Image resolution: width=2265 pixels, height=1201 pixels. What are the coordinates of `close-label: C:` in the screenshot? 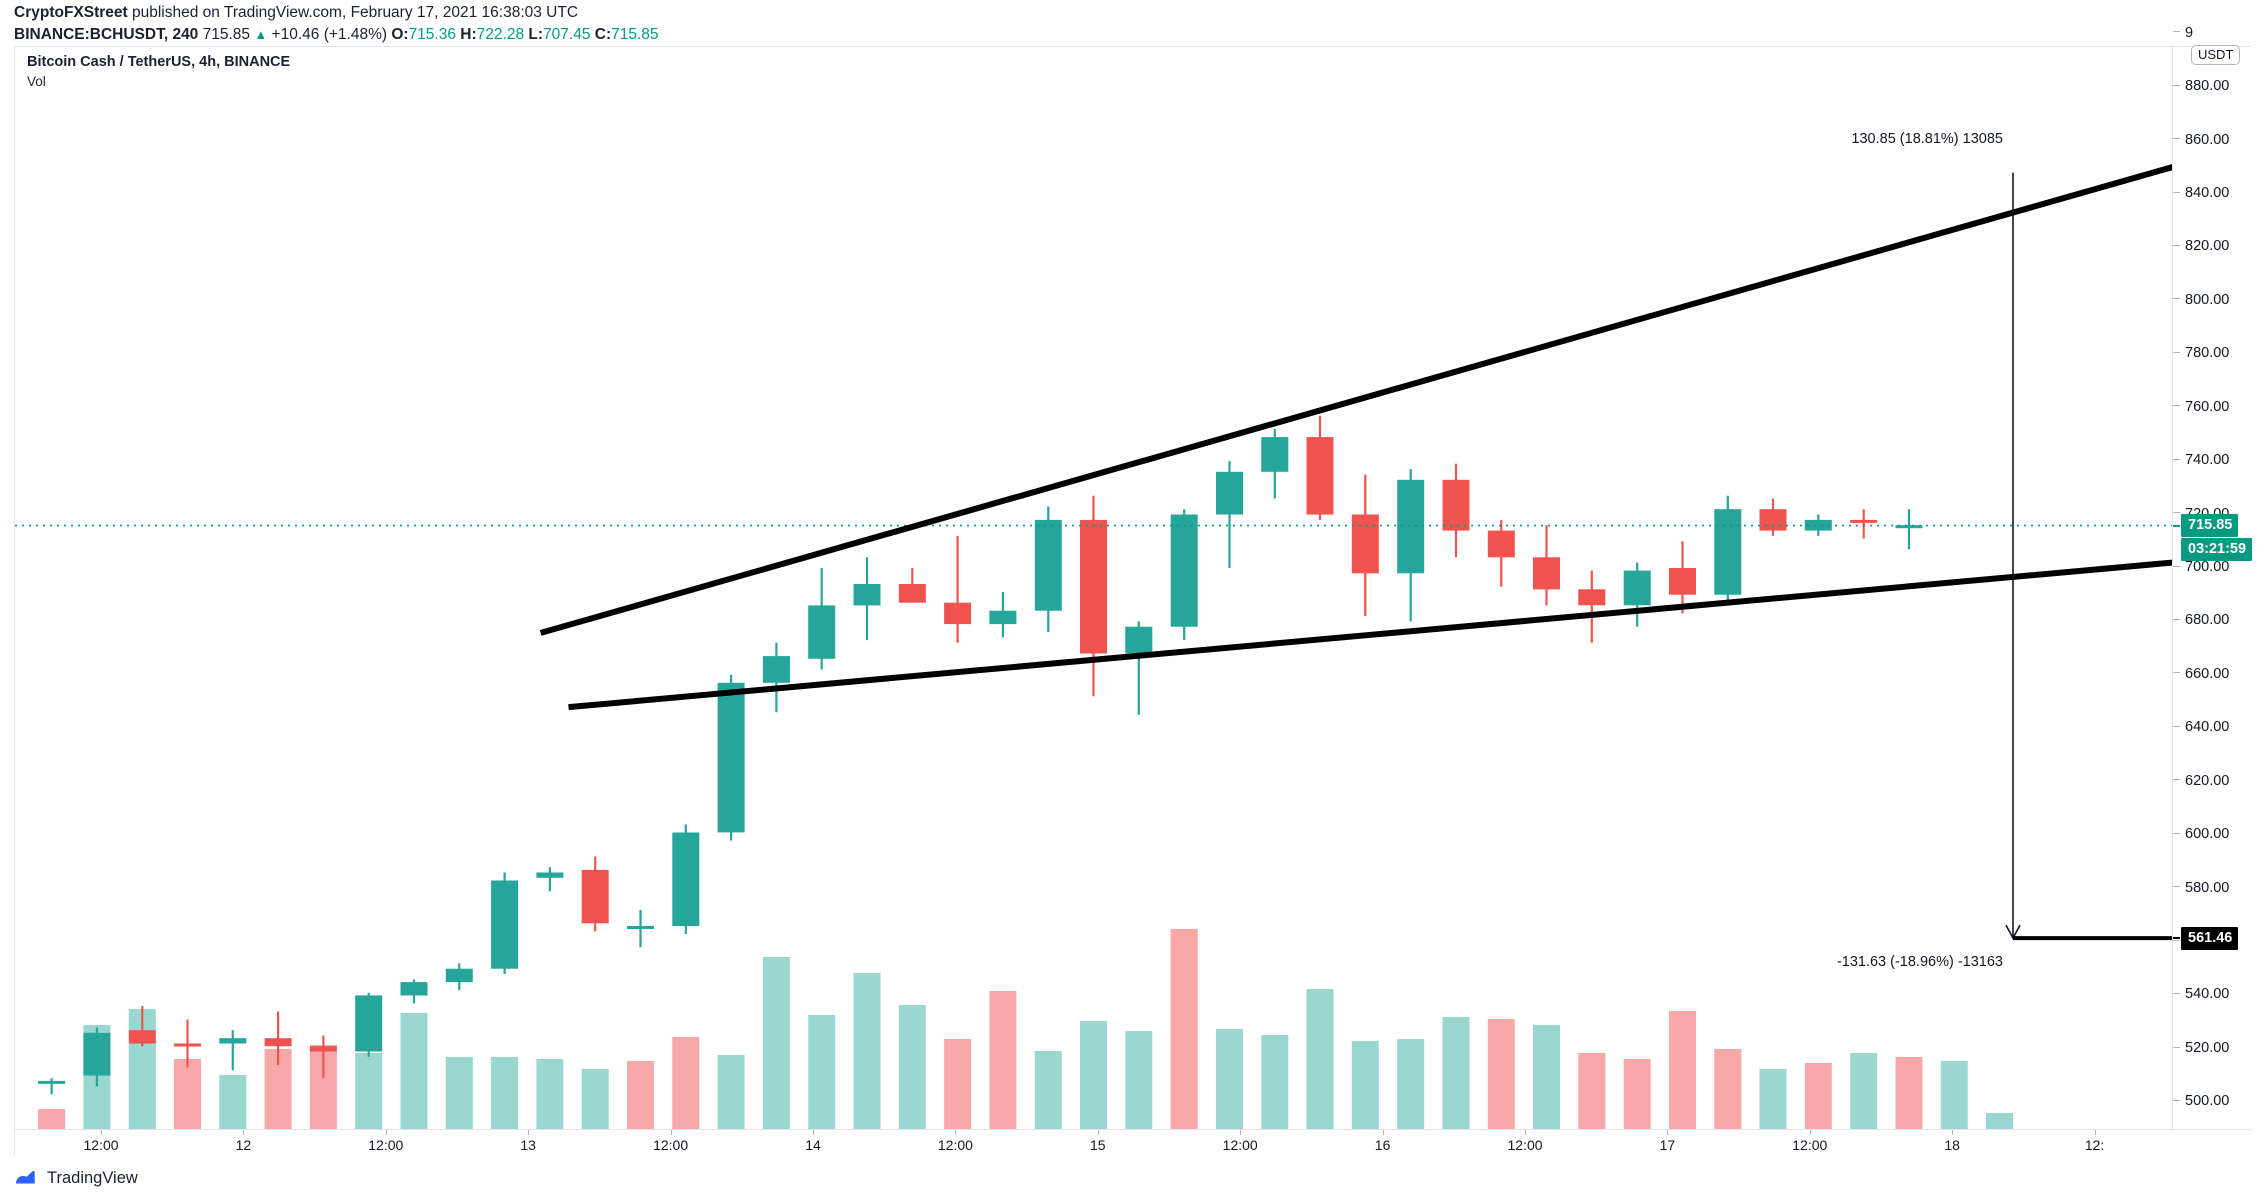 It's located at (603, 34).